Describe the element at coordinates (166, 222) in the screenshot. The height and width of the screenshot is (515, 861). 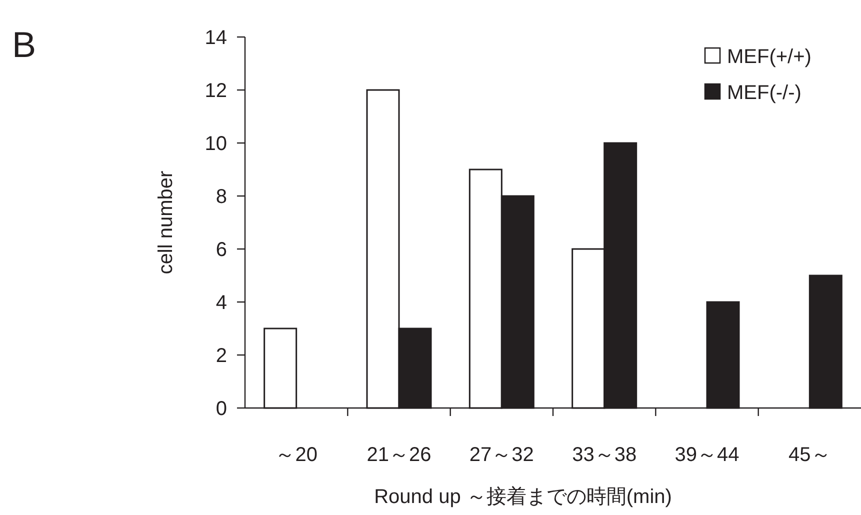
I see `y-axis-title: cell number` at that location.